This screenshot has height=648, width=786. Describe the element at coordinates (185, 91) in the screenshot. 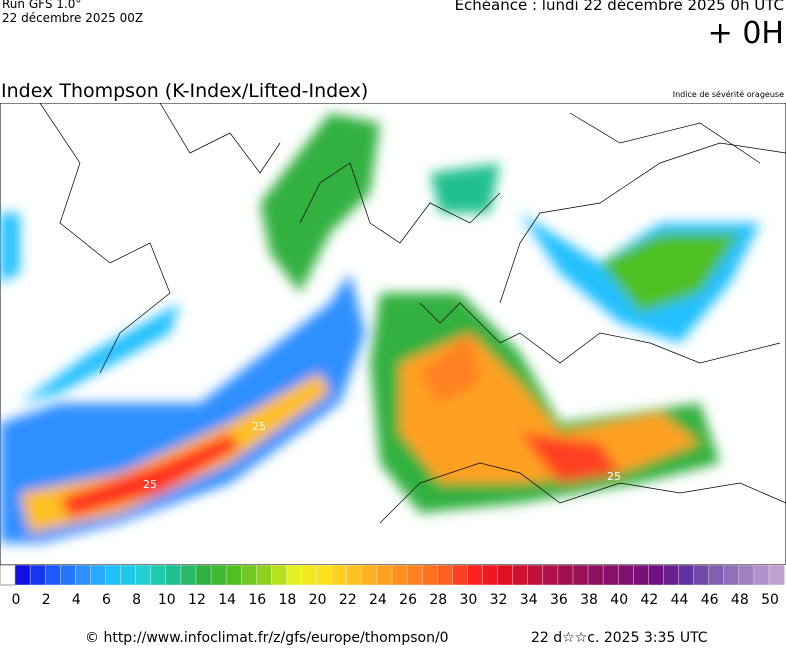

I see `title: Index Thompson (K-Index/Lifted-Index)` at that location.